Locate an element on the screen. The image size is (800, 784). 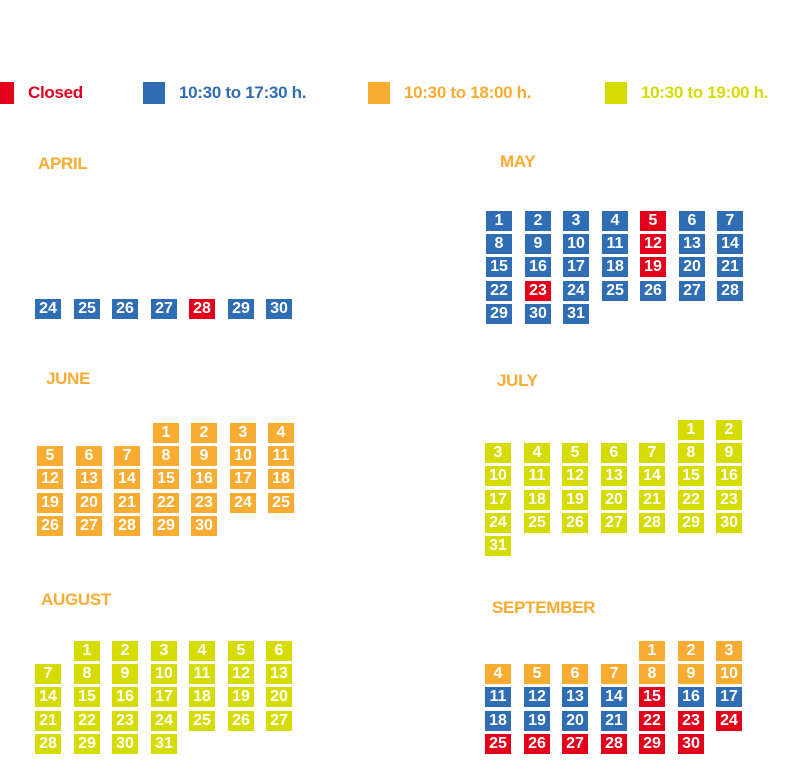
month-title: JULY is located at coordinates (517, 380).